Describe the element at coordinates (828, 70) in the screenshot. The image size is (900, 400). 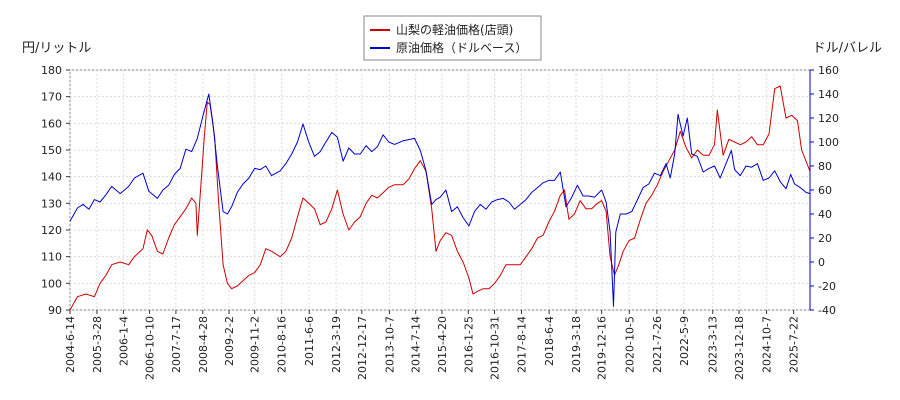
I see `right-tick-label: 160` at that location.